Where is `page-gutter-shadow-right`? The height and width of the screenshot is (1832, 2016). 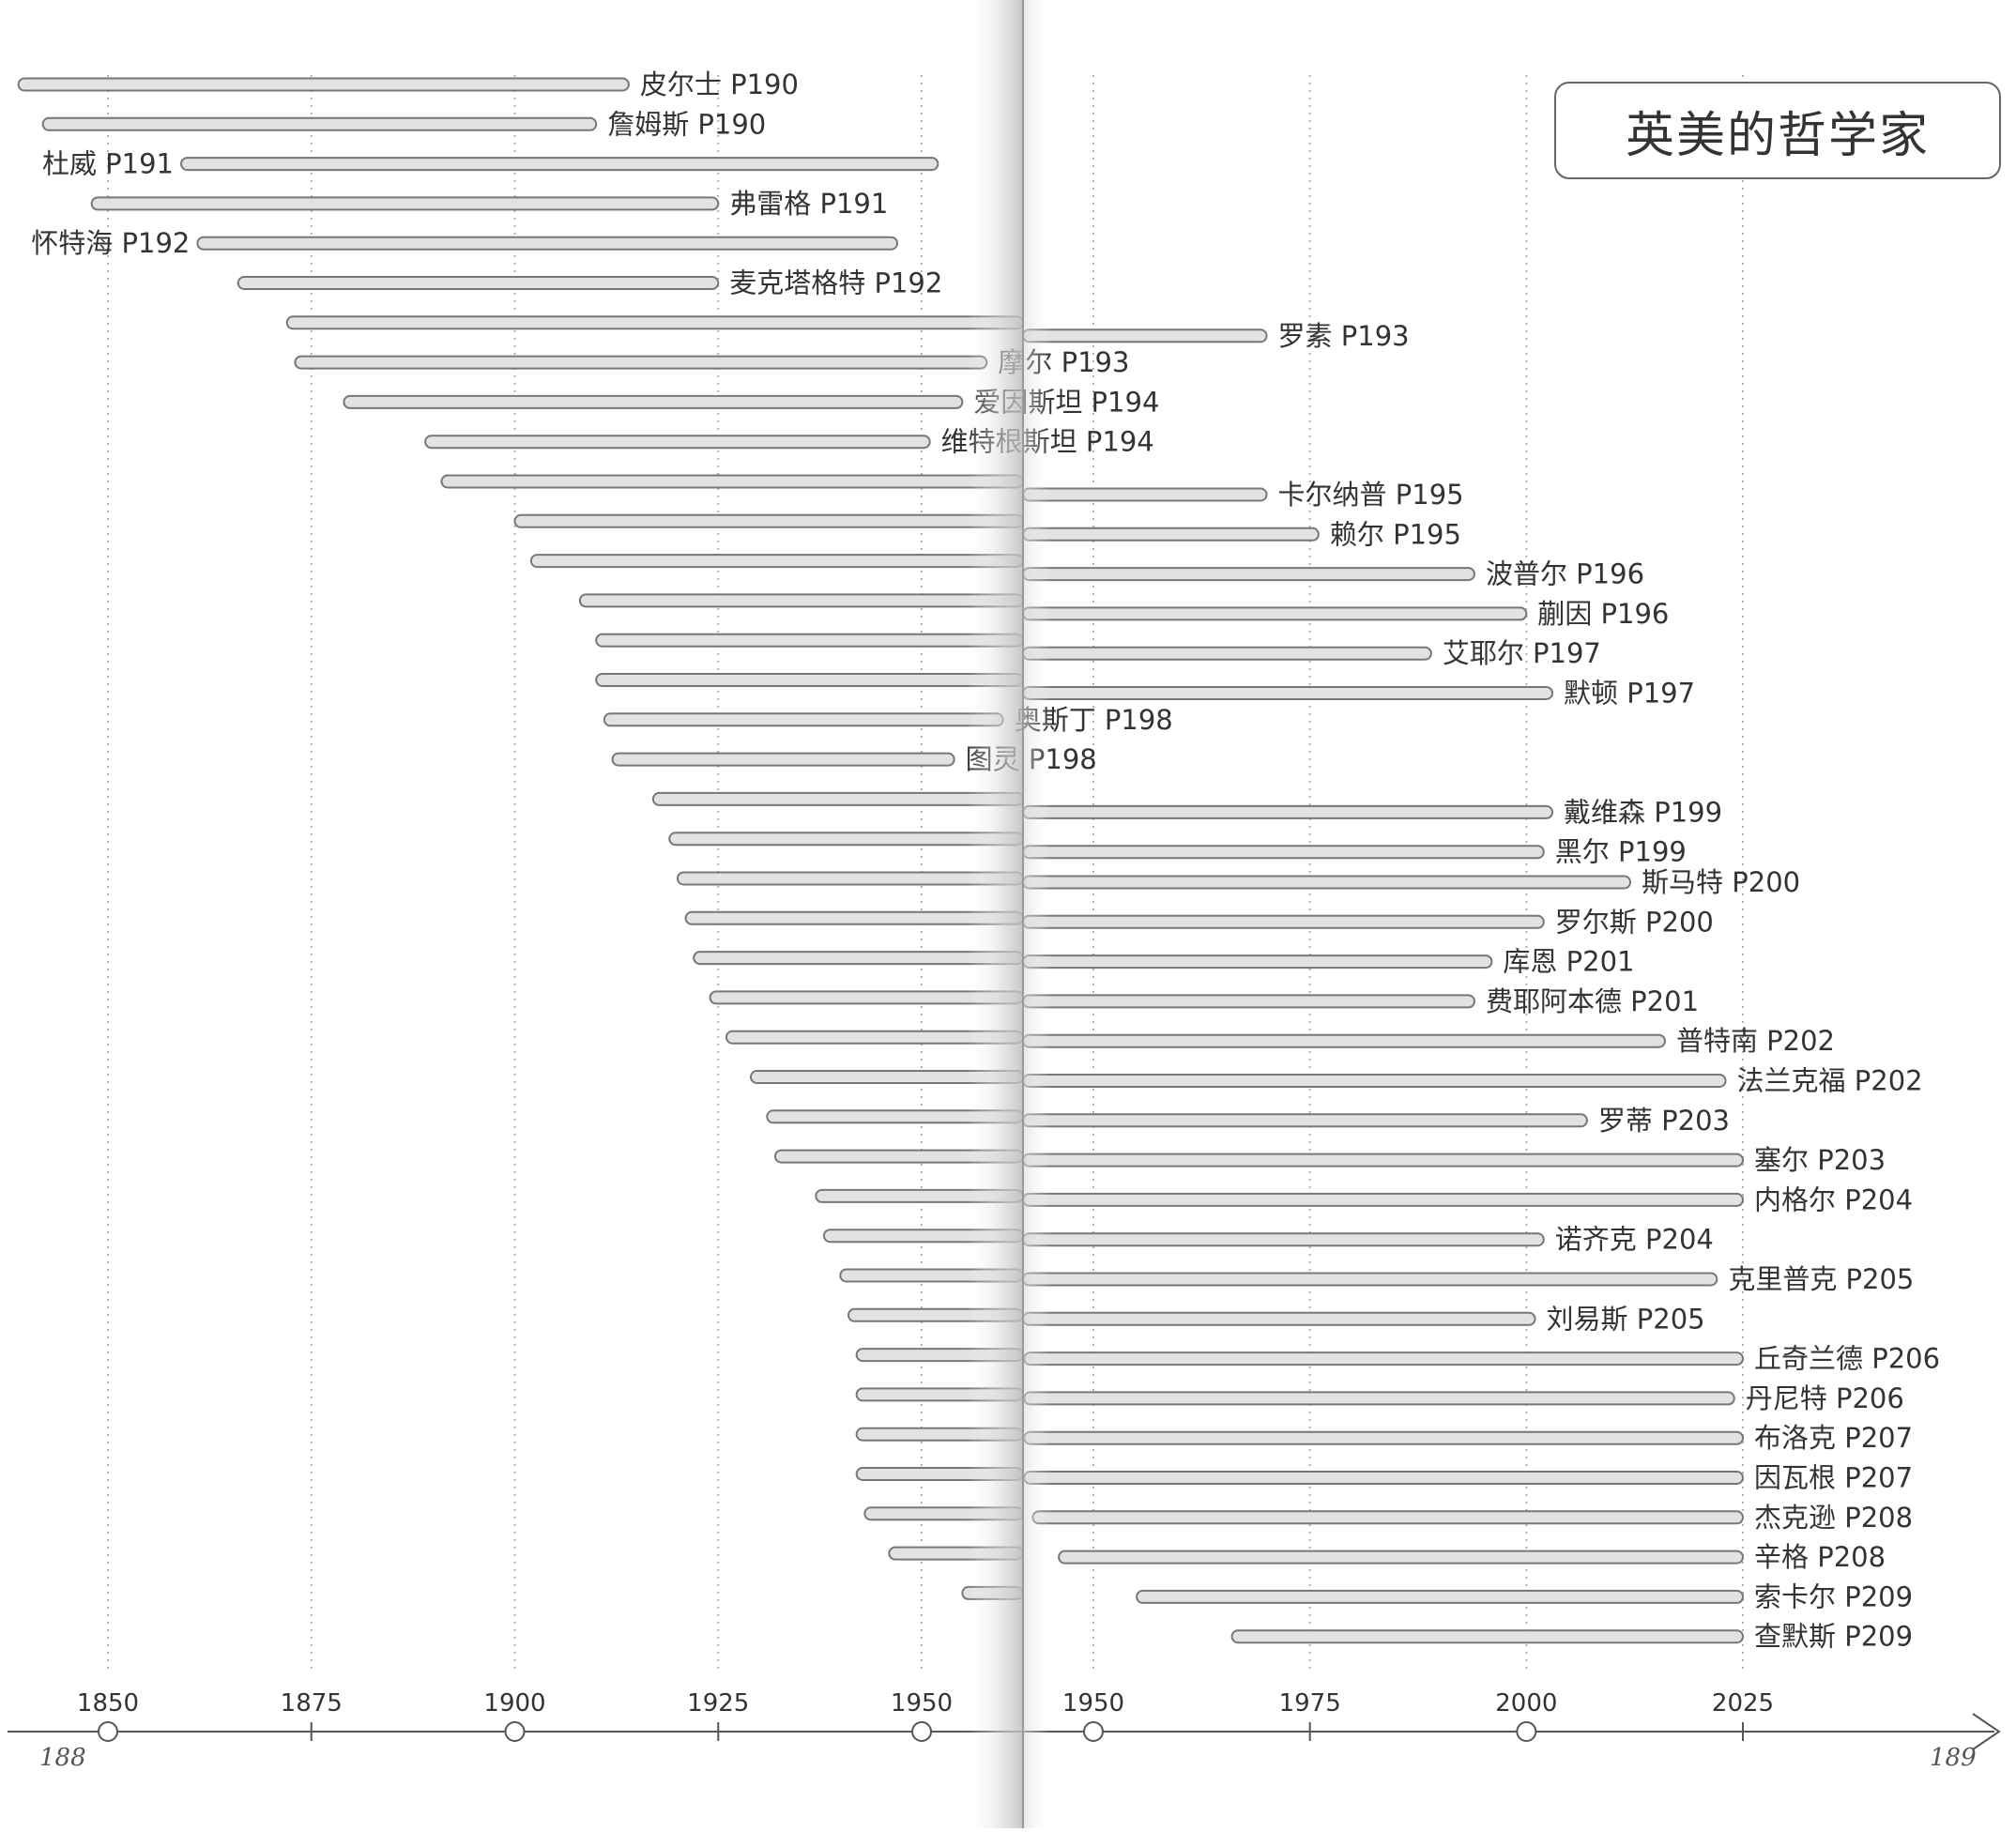
page-gutter-shadow-right is located at coordinates (1037, 914).